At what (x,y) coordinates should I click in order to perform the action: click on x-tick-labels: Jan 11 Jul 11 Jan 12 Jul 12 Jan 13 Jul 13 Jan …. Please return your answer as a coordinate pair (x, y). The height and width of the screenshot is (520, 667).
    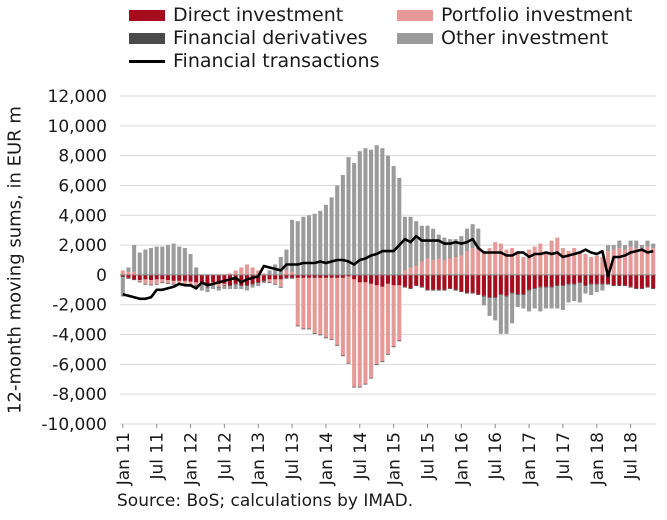
    Looking at the image, I should click on (378, 455).